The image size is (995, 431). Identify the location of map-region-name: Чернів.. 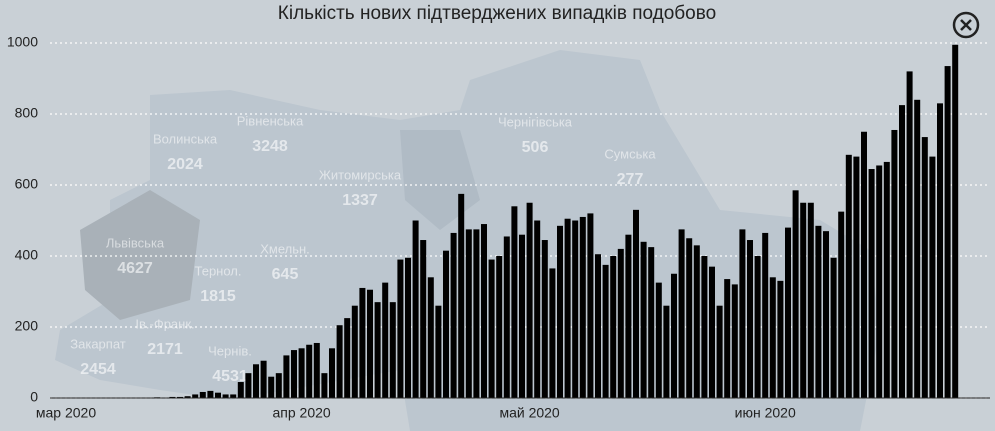
(230, 350).